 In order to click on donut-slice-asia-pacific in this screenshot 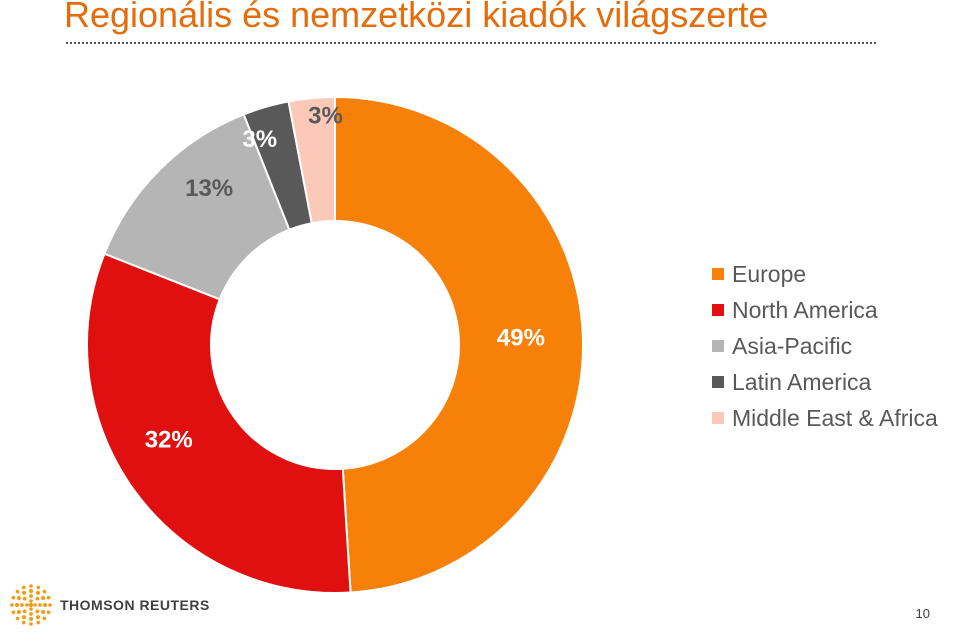, I will do `click(197, 207)`.